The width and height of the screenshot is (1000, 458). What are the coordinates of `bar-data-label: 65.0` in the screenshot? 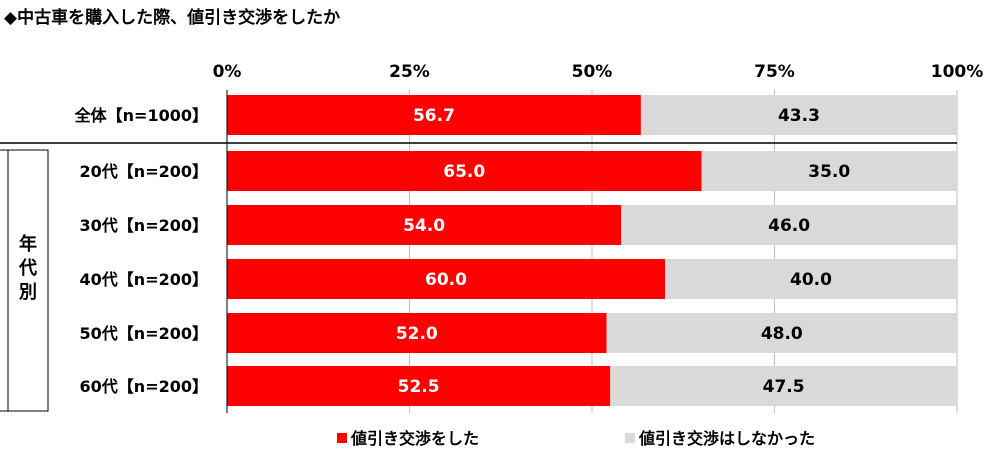 It's located at (464, 172).